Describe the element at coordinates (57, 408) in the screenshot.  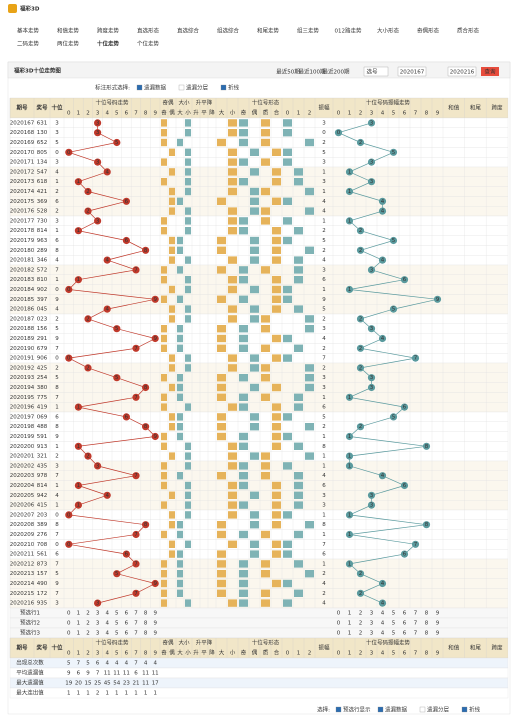
I see `tens: 1` at that location.